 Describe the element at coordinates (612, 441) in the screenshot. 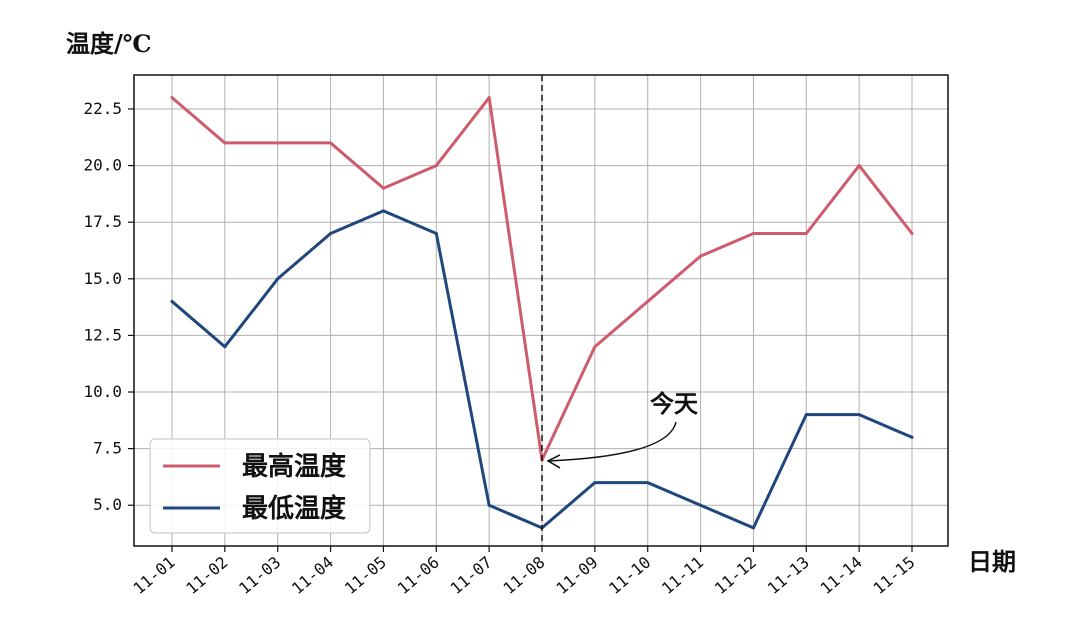

I see `annotation-arrow` at that location.